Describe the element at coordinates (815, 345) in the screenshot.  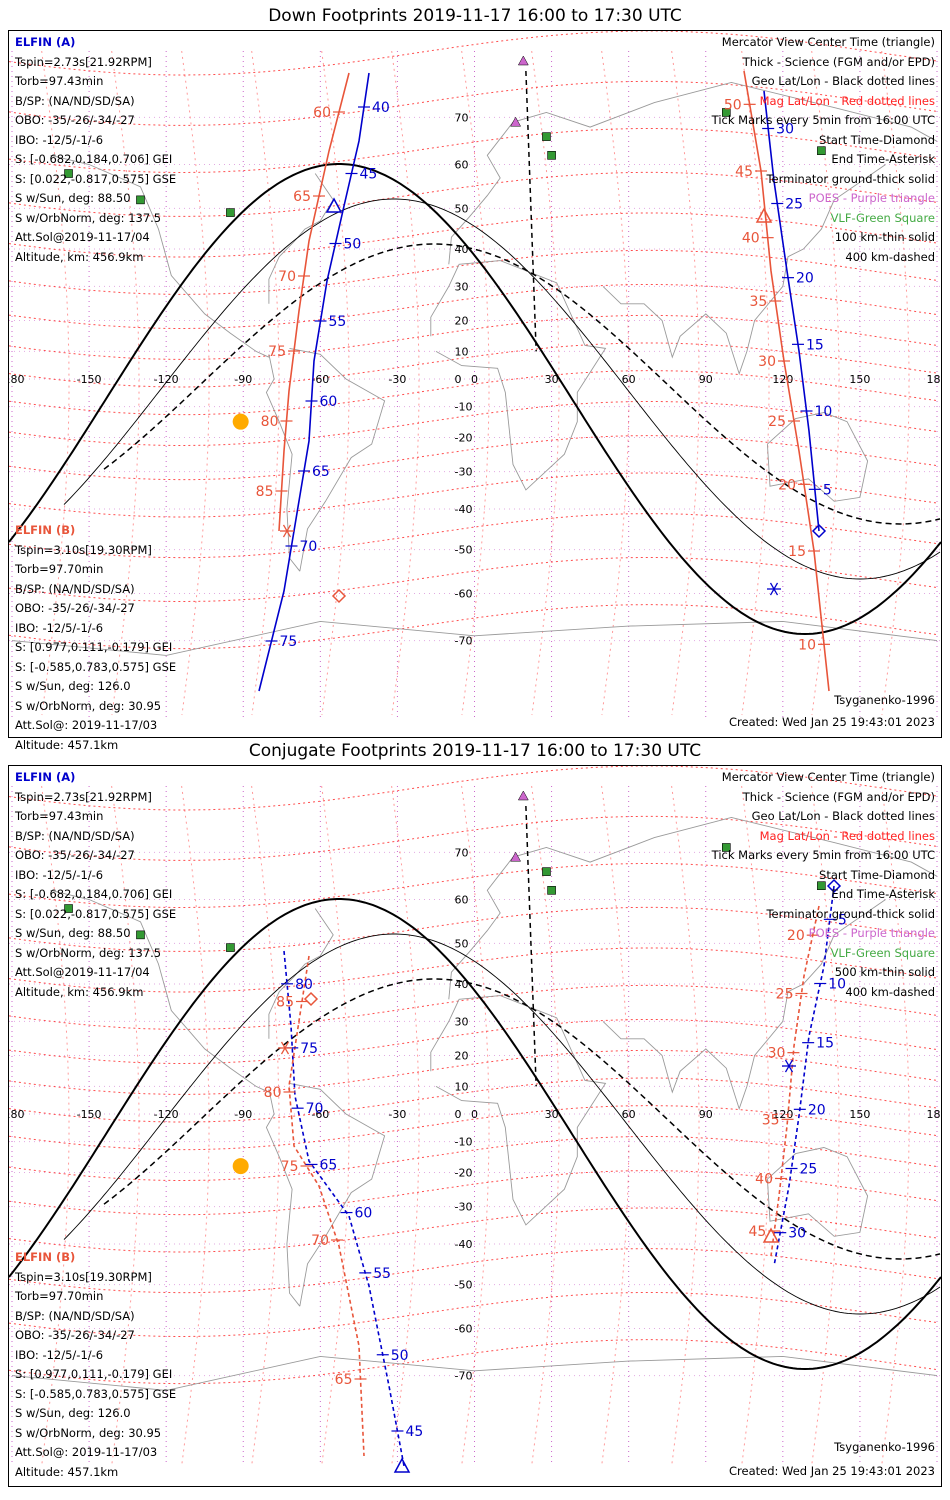
I see `elfin-a-tick-label: 15` at that location.